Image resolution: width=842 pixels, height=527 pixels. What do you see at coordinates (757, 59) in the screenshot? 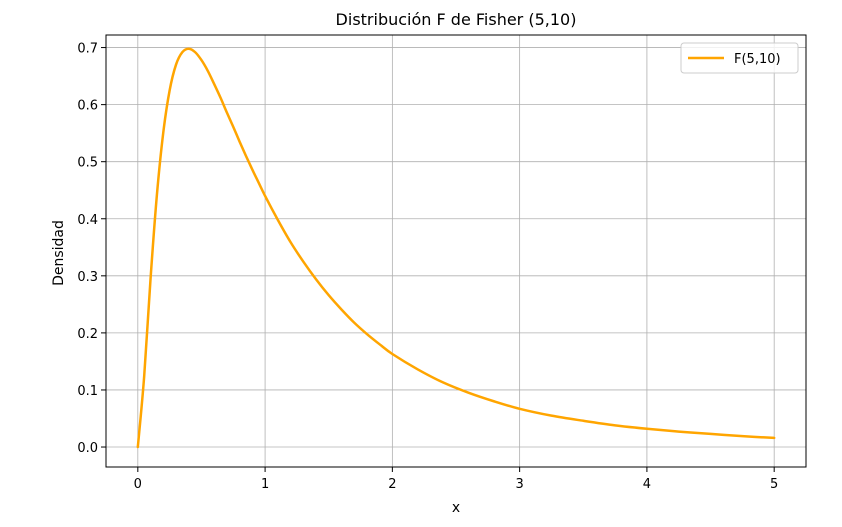
I see `legend-label: F(5,10)` at bounding box center [757, 59].